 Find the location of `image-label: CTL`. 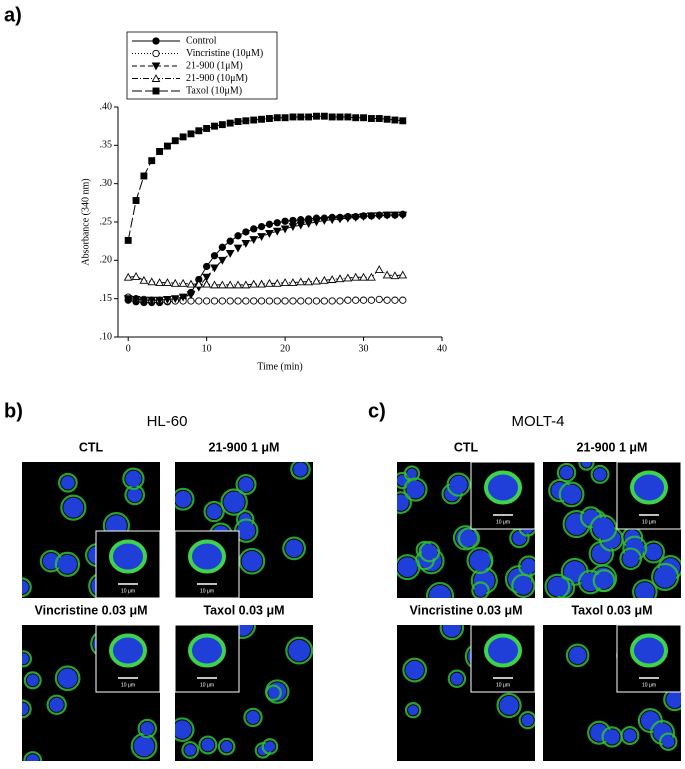

image-label: CTL is located at coordinates (466, 447).